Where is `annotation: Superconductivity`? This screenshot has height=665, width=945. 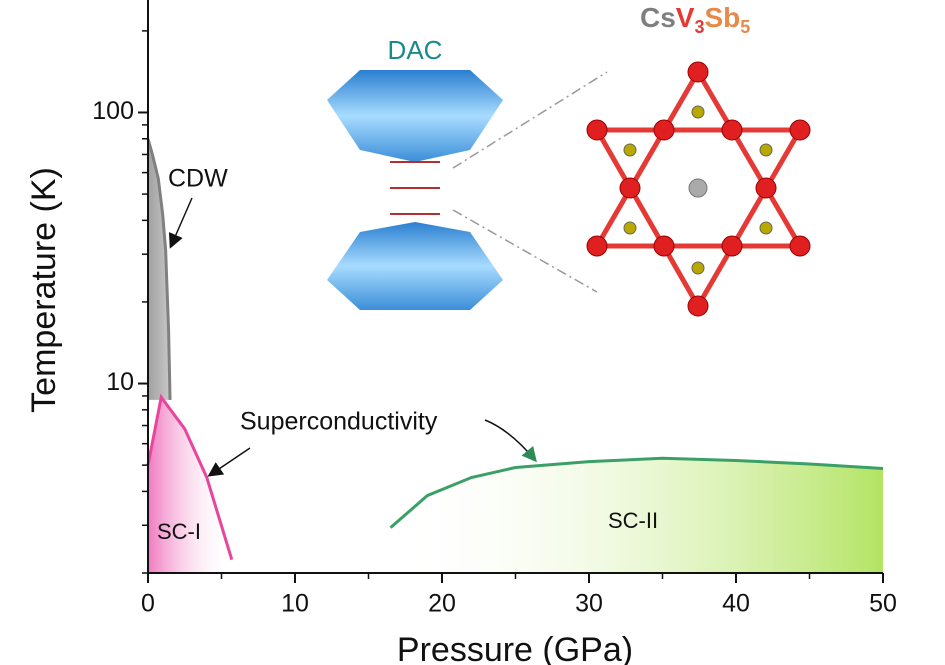 annotation: Superconductivity is located at coordinates (339, 422).